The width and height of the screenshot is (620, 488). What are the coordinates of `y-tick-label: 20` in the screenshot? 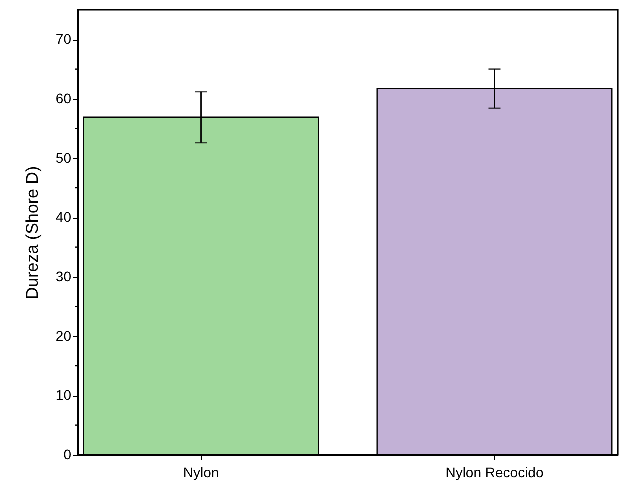 It's located at (64, 336).